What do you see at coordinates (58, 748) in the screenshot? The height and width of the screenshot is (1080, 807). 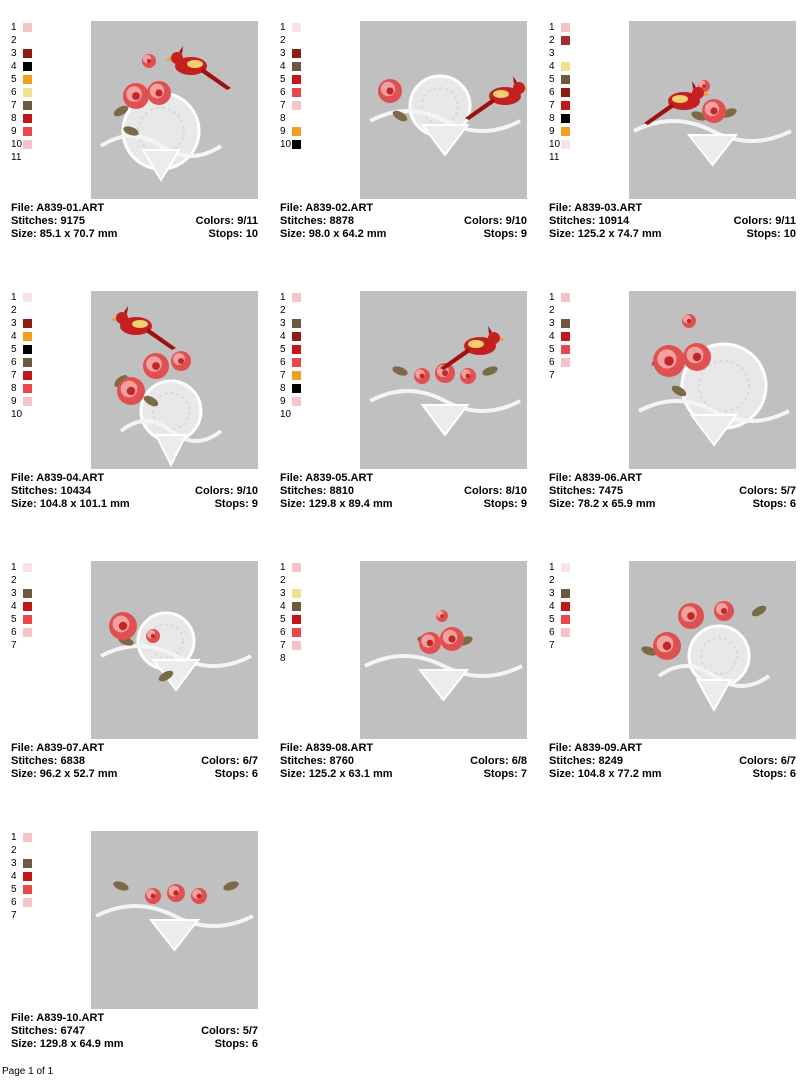 I see `file-name: File: A839-07.ART` at bounding box center [58, 748].